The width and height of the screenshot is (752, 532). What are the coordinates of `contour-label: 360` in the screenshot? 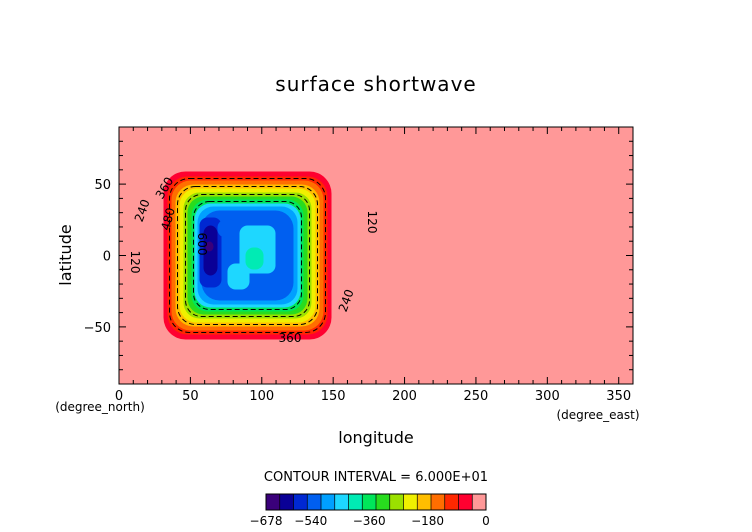 It's located at (290, 338).